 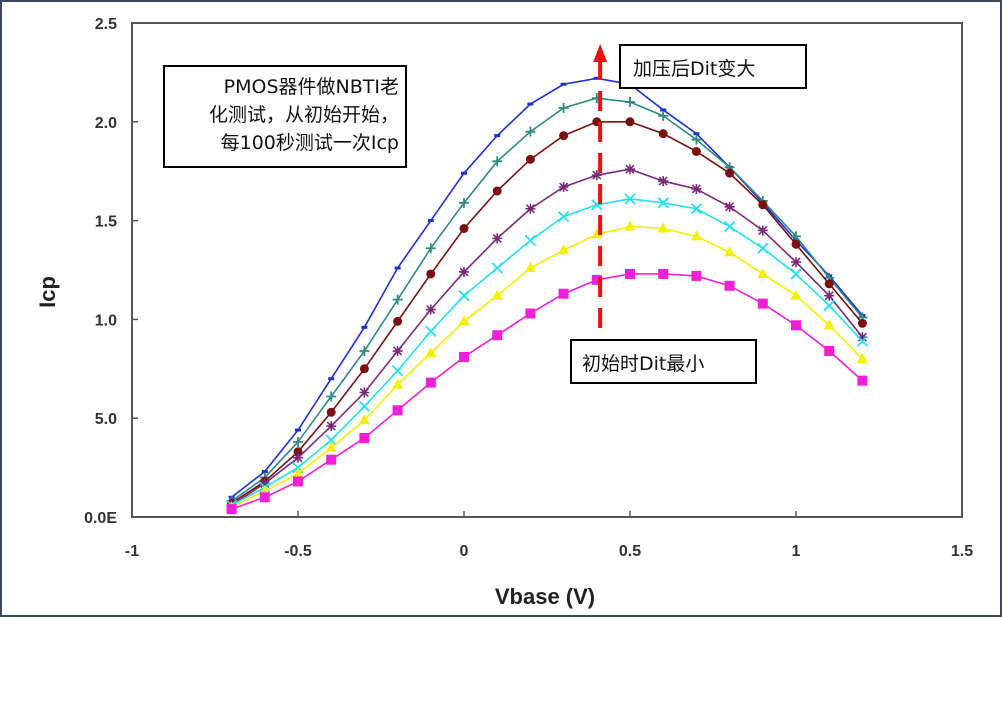 I want to click on x-tick-label: 1, so click(x=796, y=551).